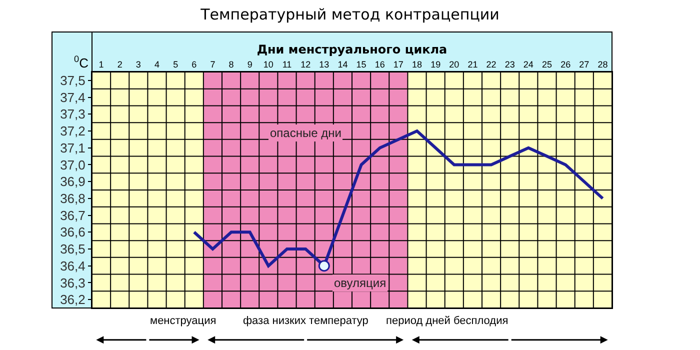  I want to click on y-tick-label: 37,4, so click(73, 97).